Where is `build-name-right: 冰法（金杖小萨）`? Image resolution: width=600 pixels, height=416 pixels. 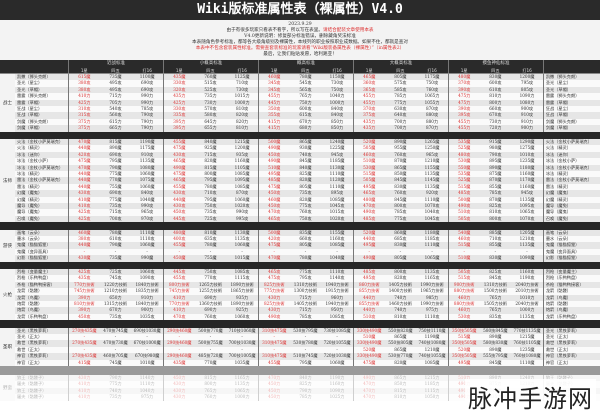
build-name-right: 冰法（金杖小萨） is located at coordinates (570, 161).